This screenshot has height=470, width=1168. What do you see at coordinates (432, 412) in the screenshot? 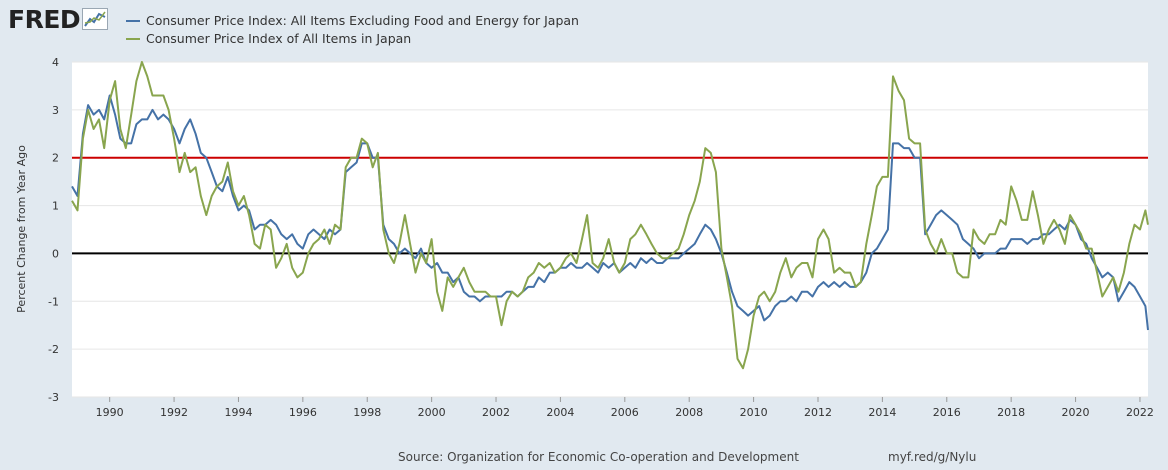
I see `x-tick-label: 2000` at bounding box center [432, 412].